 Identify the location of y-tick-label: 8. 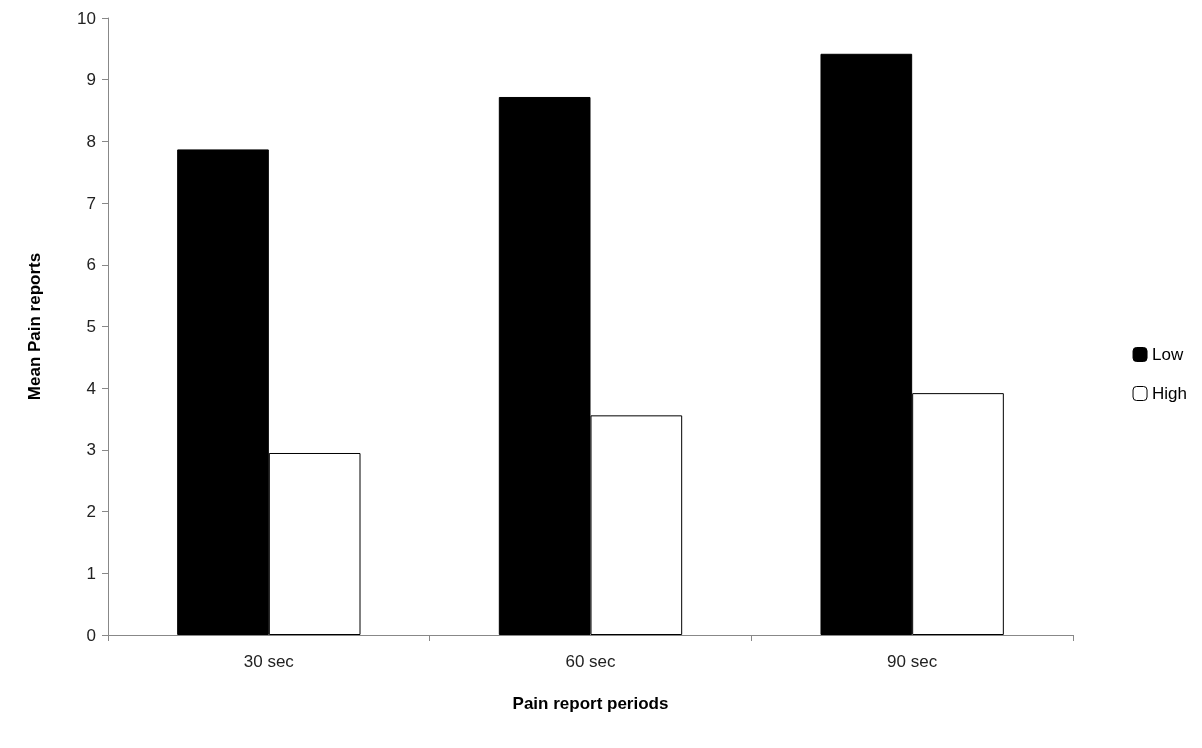
(91, 141).